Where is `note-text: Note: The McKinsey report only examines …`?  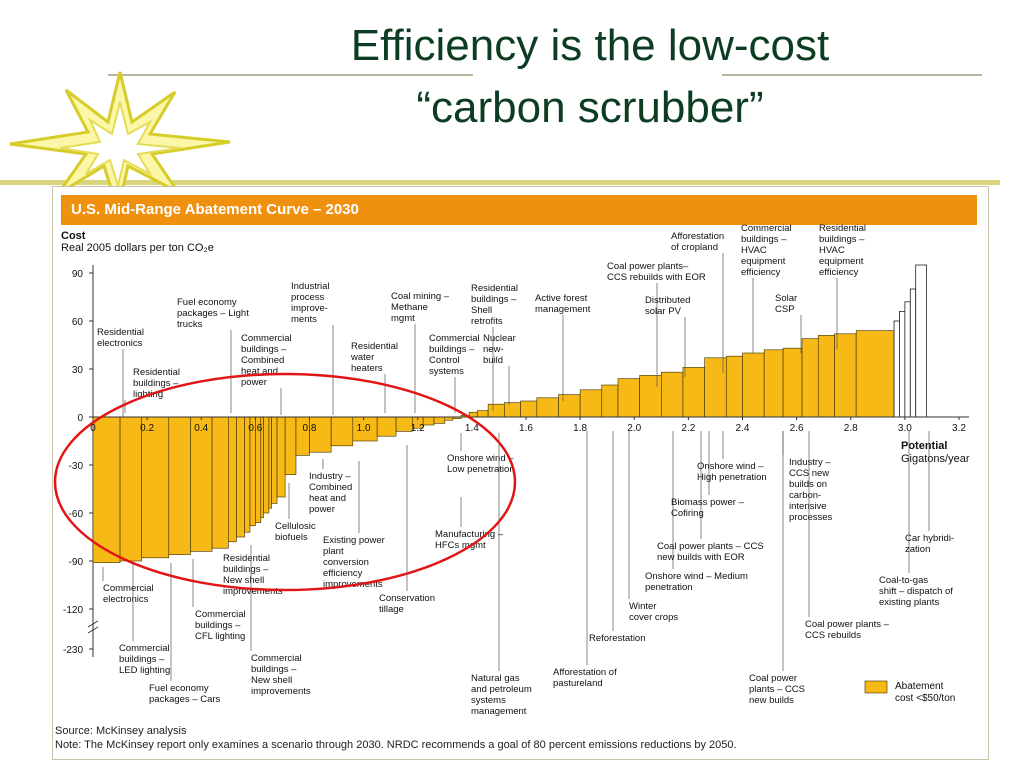
note-text: Note: The McKinsey report only examines … is located at coordinates (396, 745).